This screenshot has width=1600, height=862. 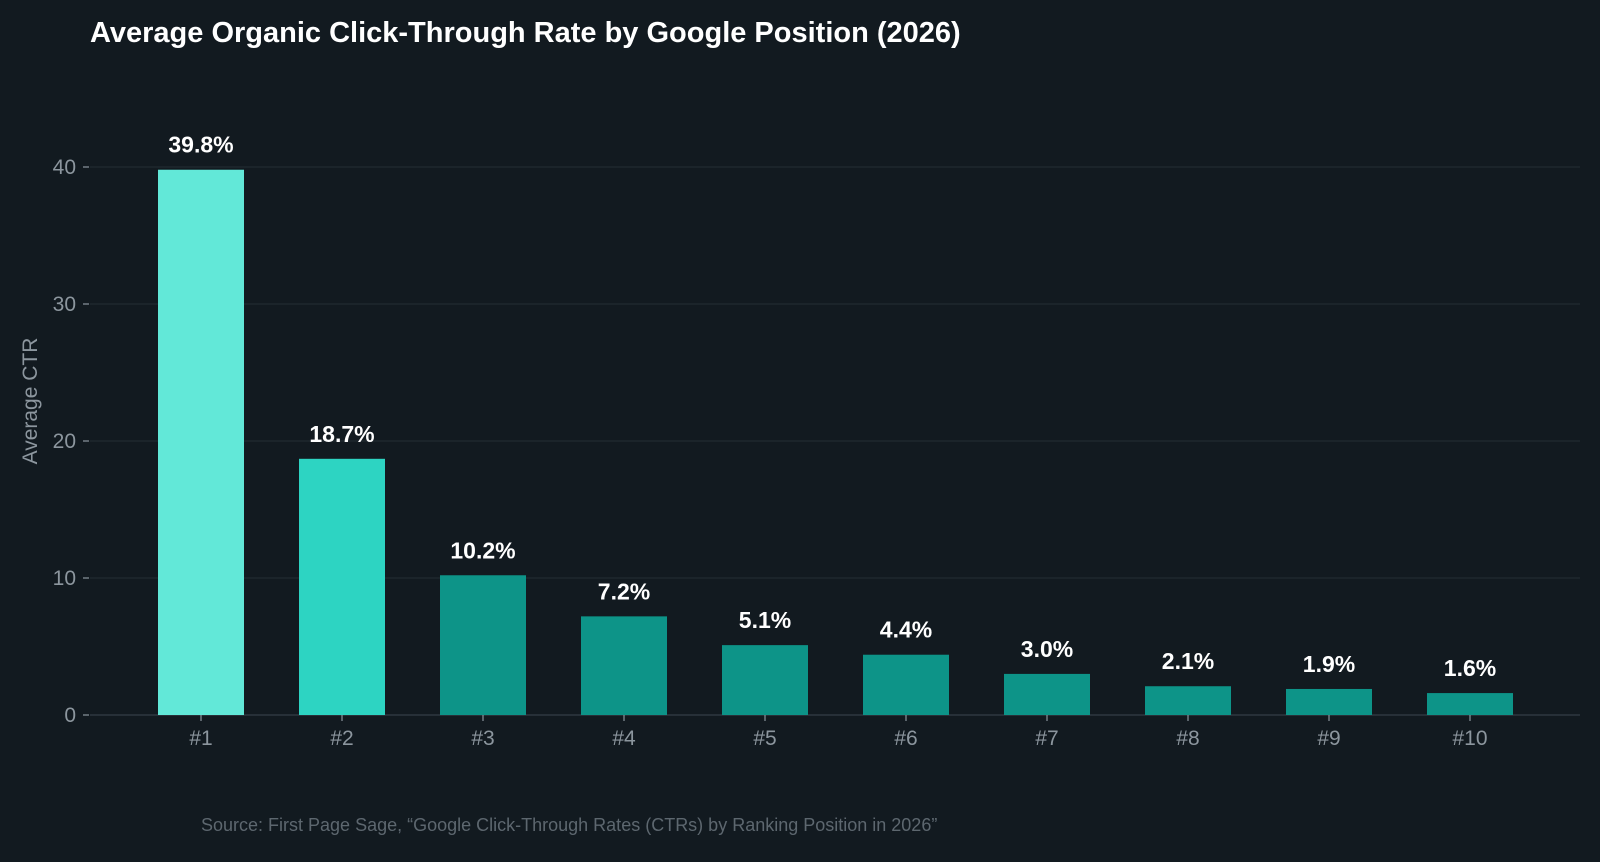 I want to click on y-tick-label: 0, so click(x=70, y=715).